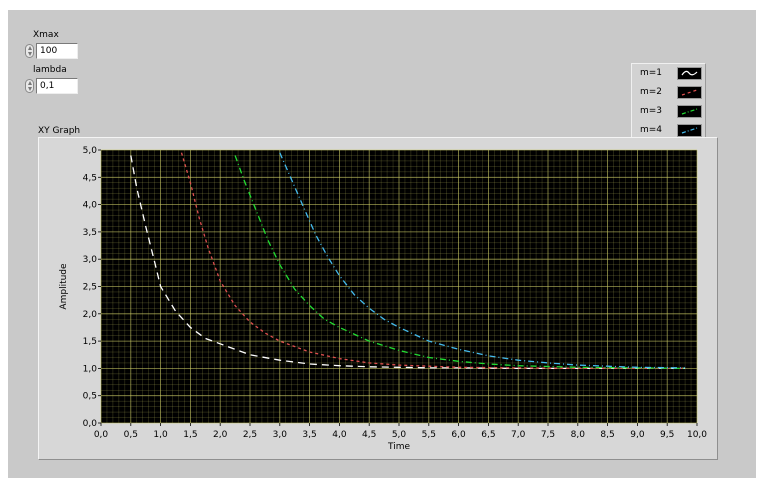 This screenshot has height=478, width=760. I want to click on y-axis-title: Amplitude, so click(64, 286).